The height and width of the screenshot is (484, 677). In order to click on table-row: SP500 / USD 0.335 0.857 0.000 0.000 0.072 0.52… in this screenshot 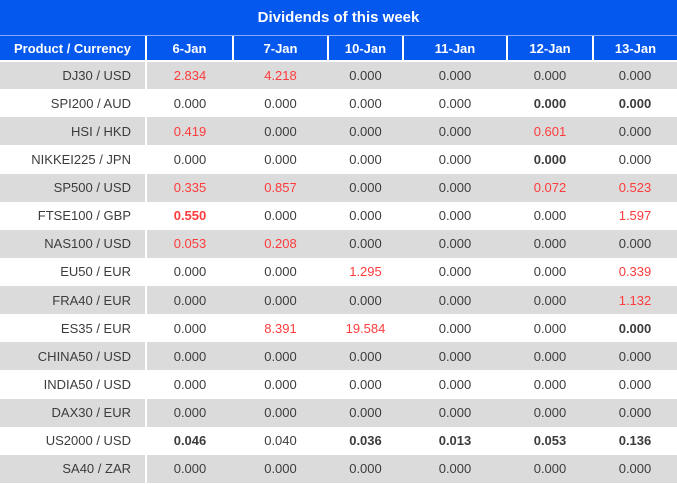, I will do `click(338, 187)`.